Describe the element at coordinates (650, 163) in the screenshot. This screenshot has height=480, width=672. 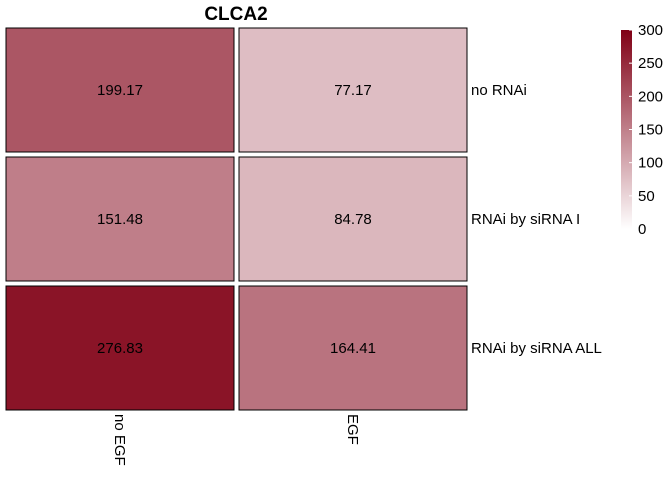
I see `legend-tick-label: 100` at that location.